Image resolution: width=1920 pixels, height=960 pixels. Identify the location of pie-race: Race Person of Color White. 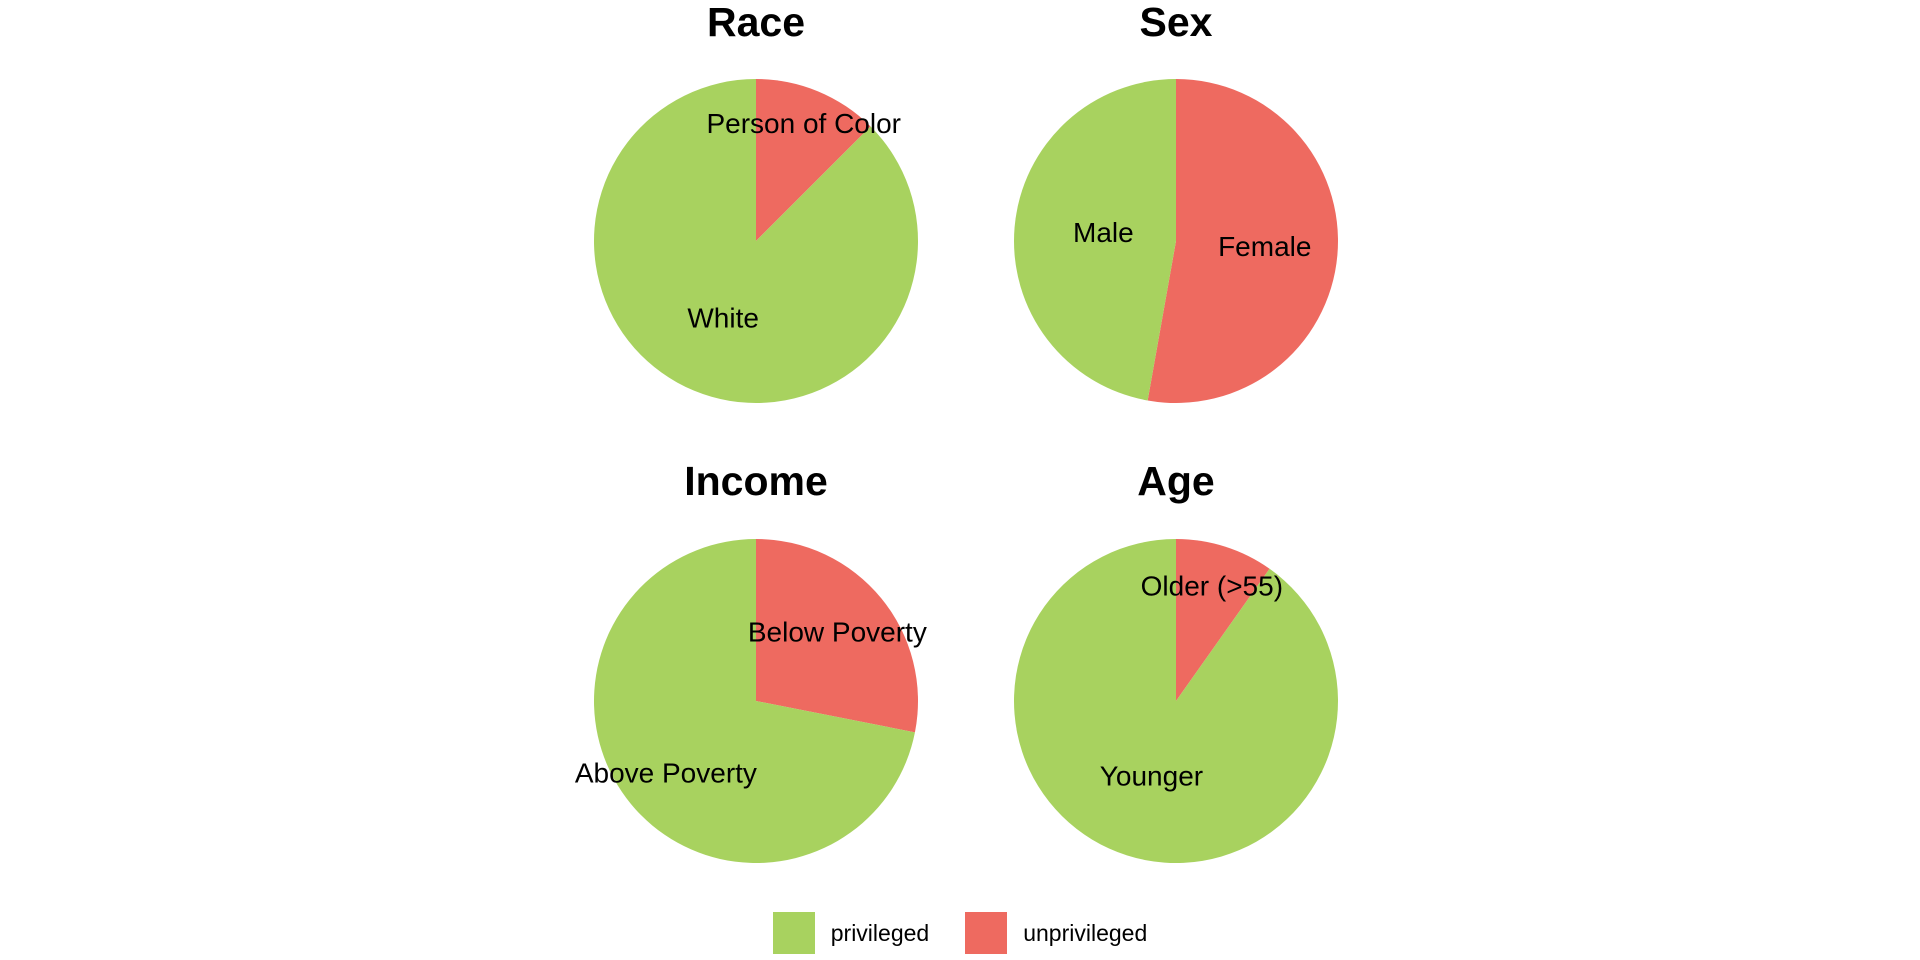
(756, 201).